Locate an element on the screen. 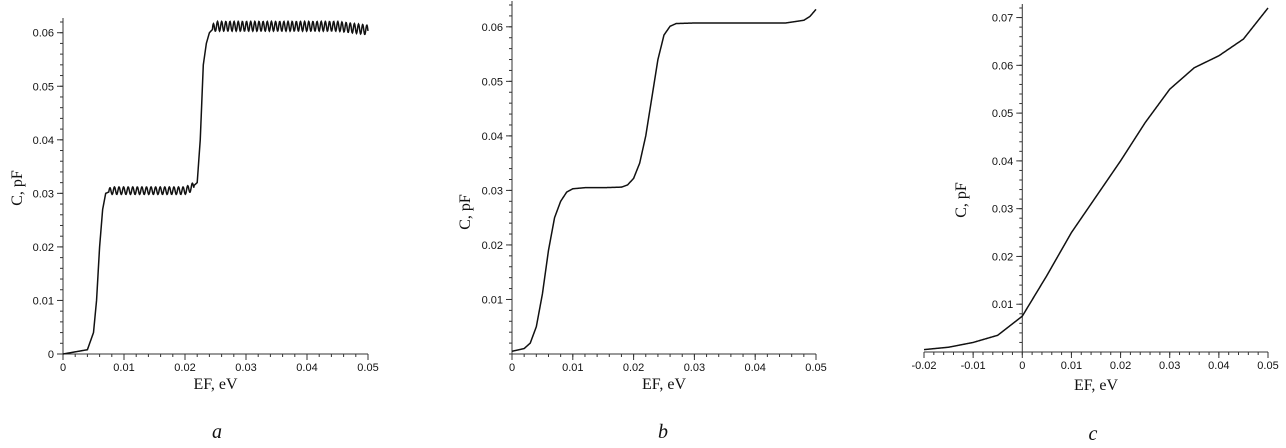 This screenshot has height=448, width=1286. panel-label: c is located at coordinates (1093, 434).